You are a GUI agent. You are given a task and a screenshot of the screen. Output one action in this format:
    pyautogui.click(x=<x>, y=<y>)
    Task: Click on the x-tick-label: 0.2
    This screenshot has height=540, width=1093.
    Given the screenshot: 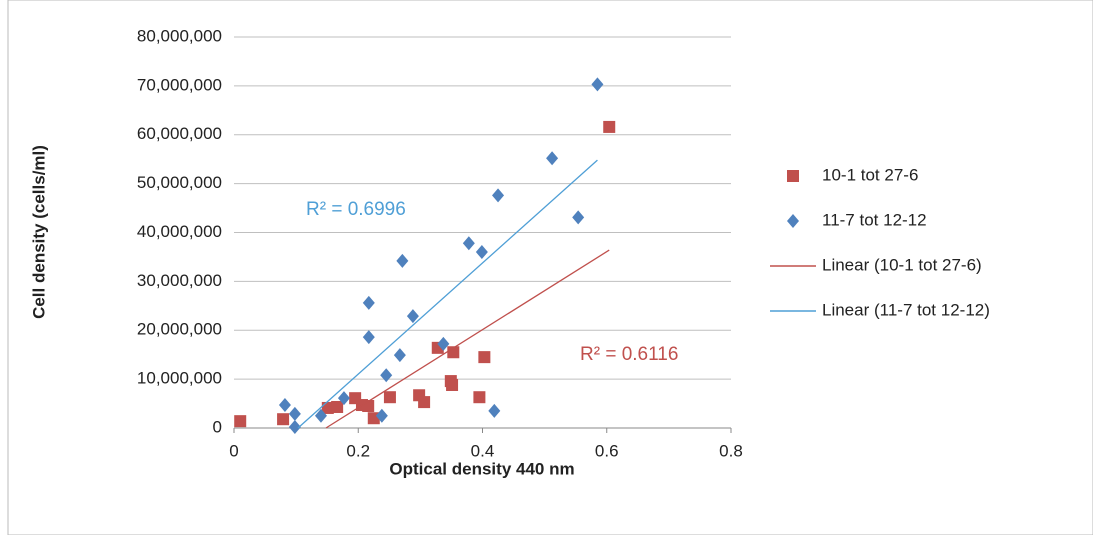 What is the action you would take?
    pyautogui.click(x=358, y=450)
    